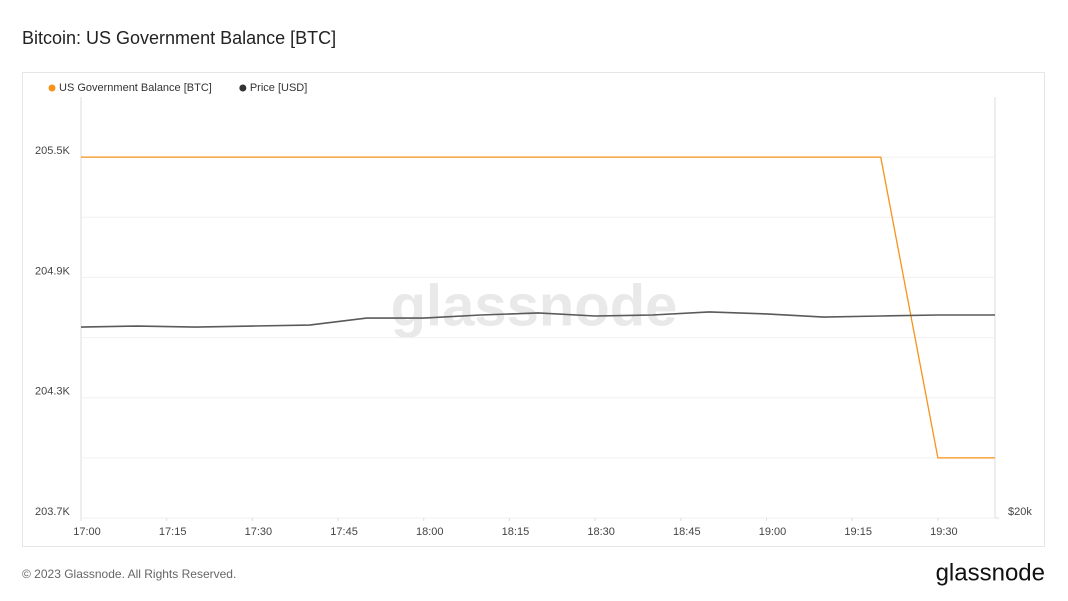  What do you see at coordinates (990, 572) in the screenshot?
I see `logo: glassnode` at bounding box center [990, 572].